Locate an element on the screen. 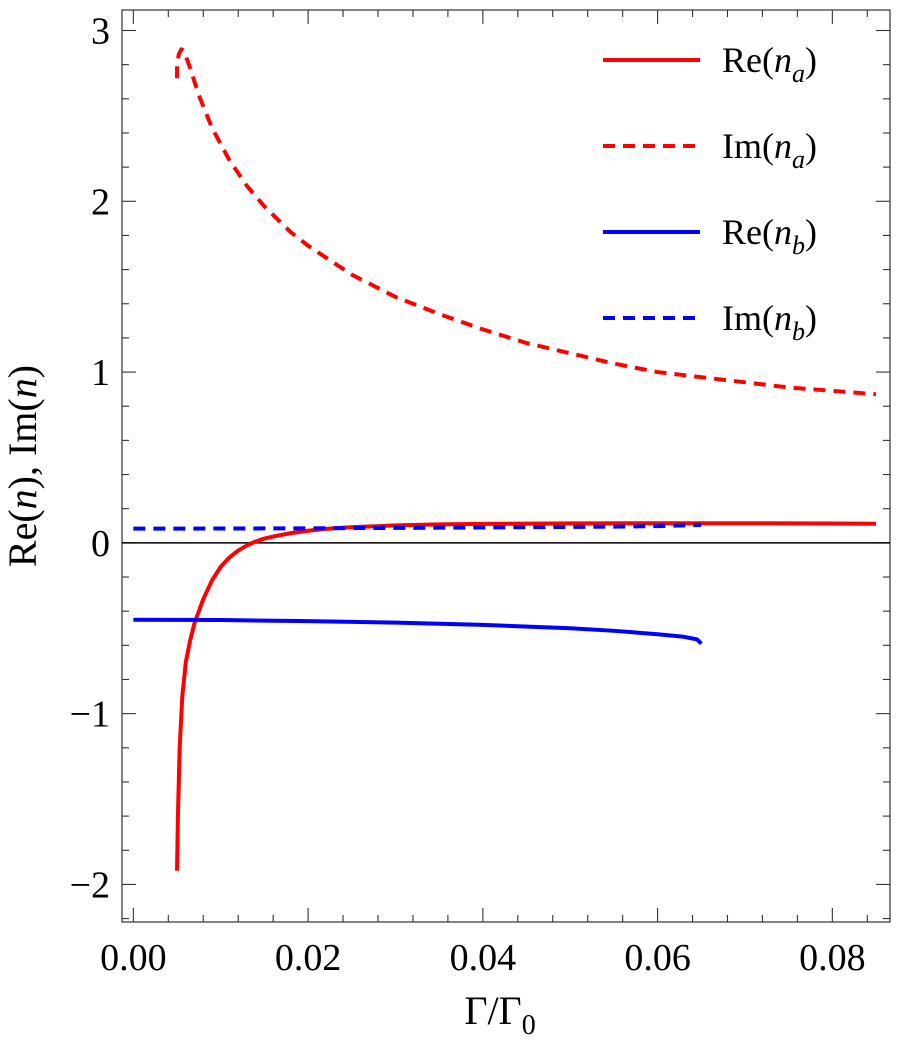 Image resolution: width=897 pixels, height=1042 pixels. y-tick-label: 2 is located at coordinates (100, 202).